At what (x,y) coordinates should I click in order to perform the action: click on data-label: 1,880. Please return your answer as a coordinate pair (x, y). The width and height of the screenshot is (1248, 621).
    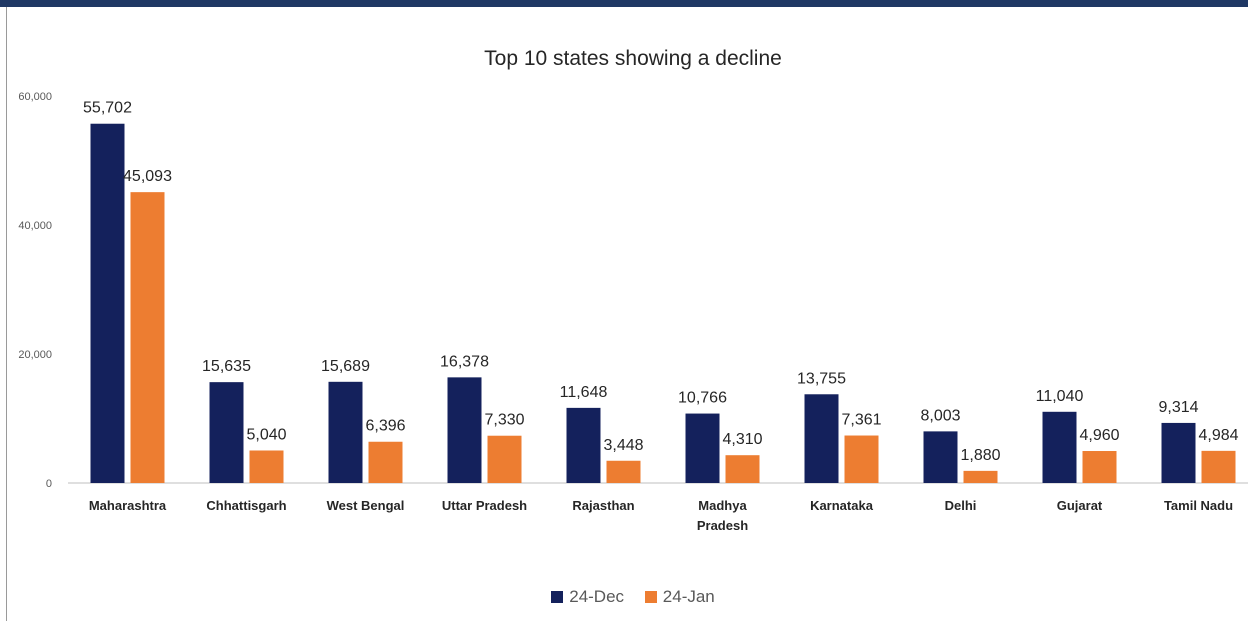
    Looking at the image, I should click on (980, 455).